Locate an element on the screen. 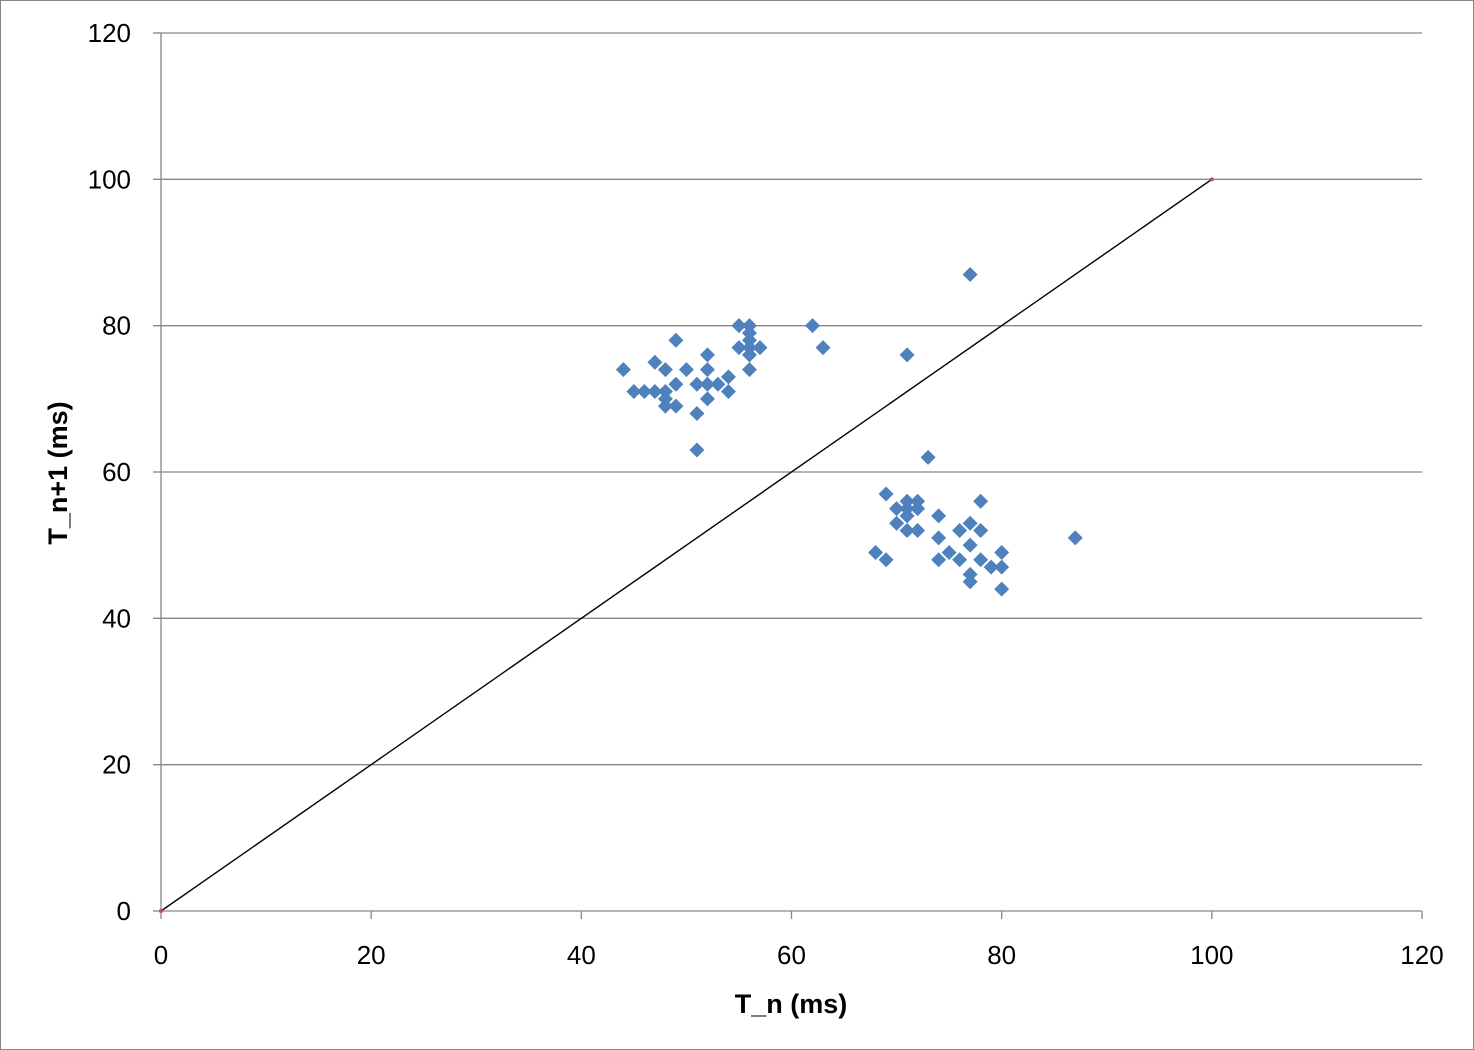 The height and width of the screenshot is (1050, 1474). y-axis-title: T_n+1 (ms) is located at coordinates (58, 472).